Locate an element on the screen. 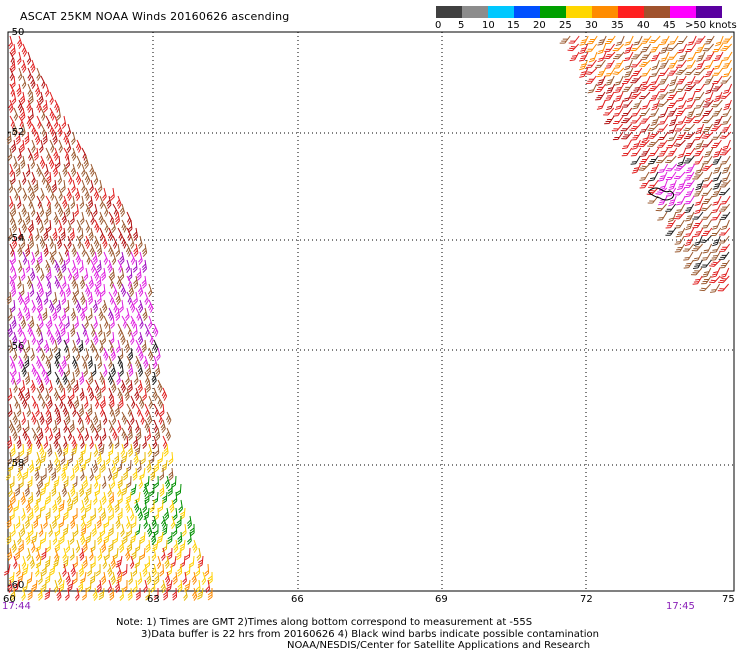 The width and height of the screenshot is (740, 651). scale-swatch is located at coordinates (501, 12).